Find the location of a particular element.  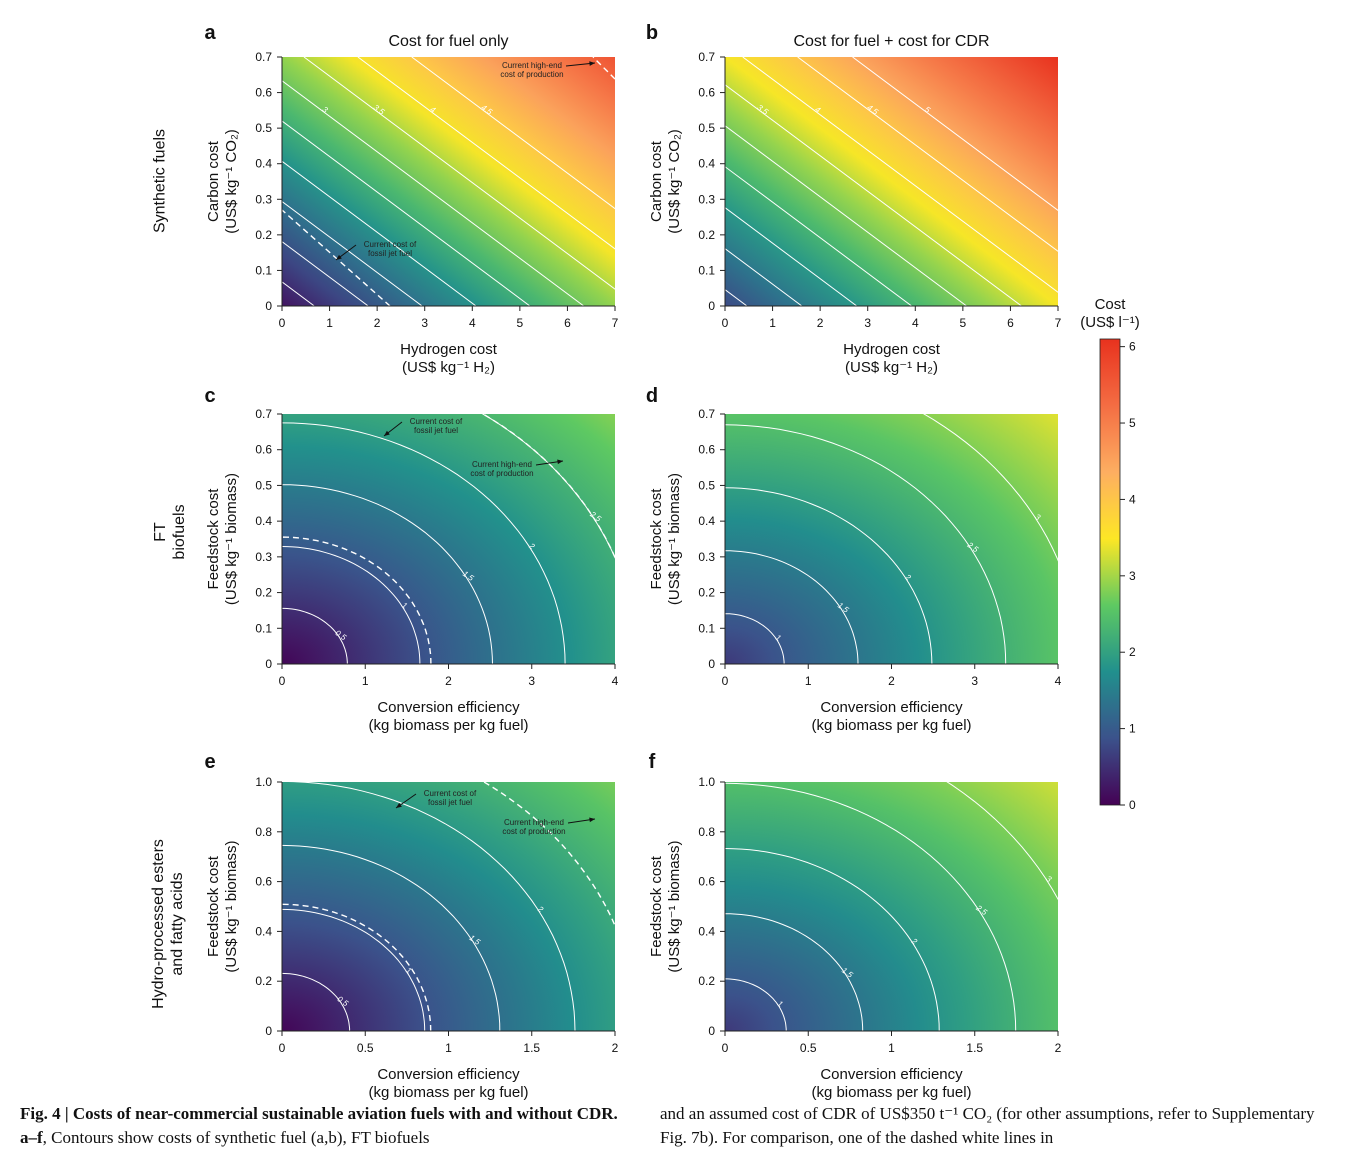

colorbar-tick-label: 1 is located at coordinates (1132, 729).